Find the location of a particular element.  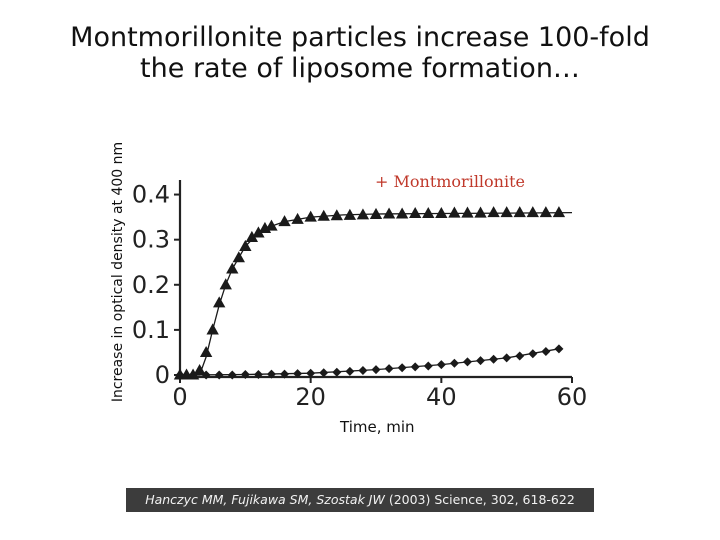

series-annotation: + Montmorillonite is located at coordinates (450, 181).